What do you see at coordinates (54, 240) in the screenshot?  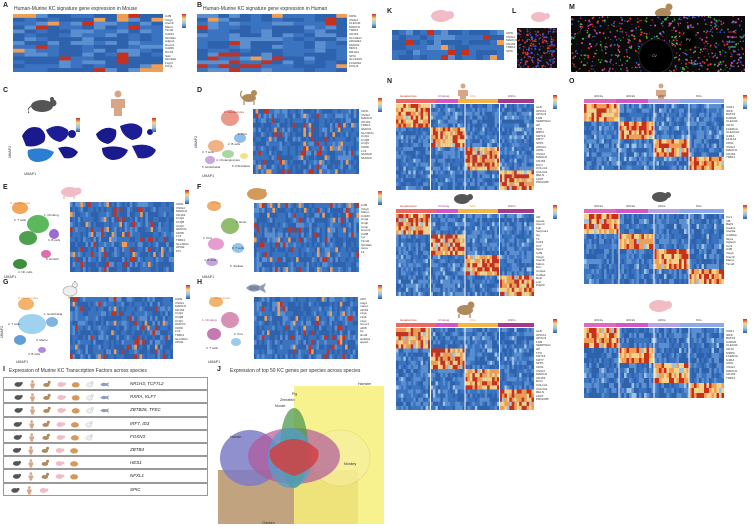 I see `panel-e-cluster-3: 3. B cells` at bounding box center [54, 240].